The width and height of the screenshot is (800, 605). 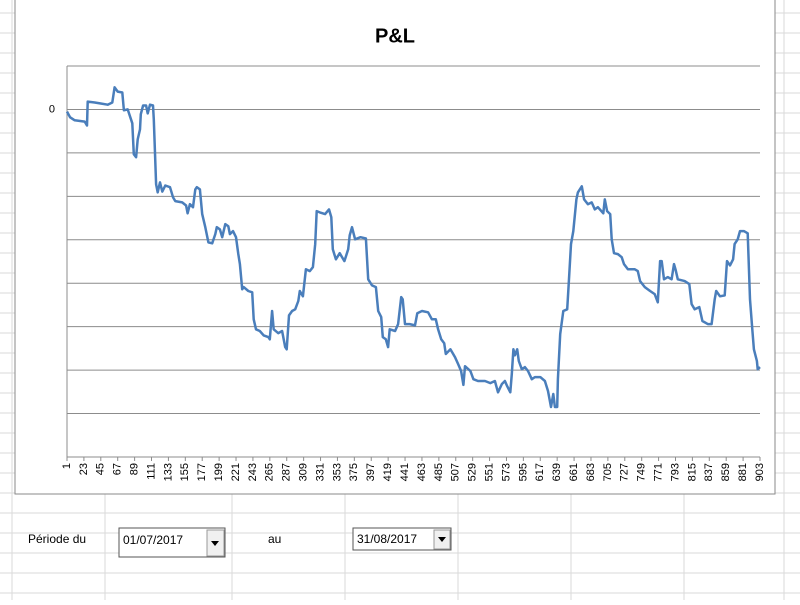 I want to click on combo-box, so click(x=402, y=539).